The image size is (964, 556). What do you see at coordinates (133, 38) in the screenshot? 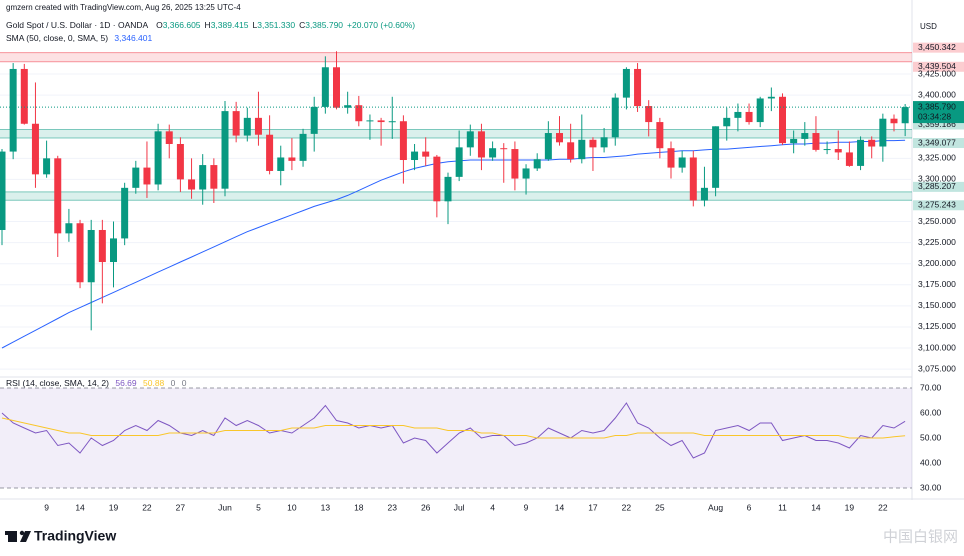
I see `sma-value: 3,346.401` at bounding box center [133, 38].